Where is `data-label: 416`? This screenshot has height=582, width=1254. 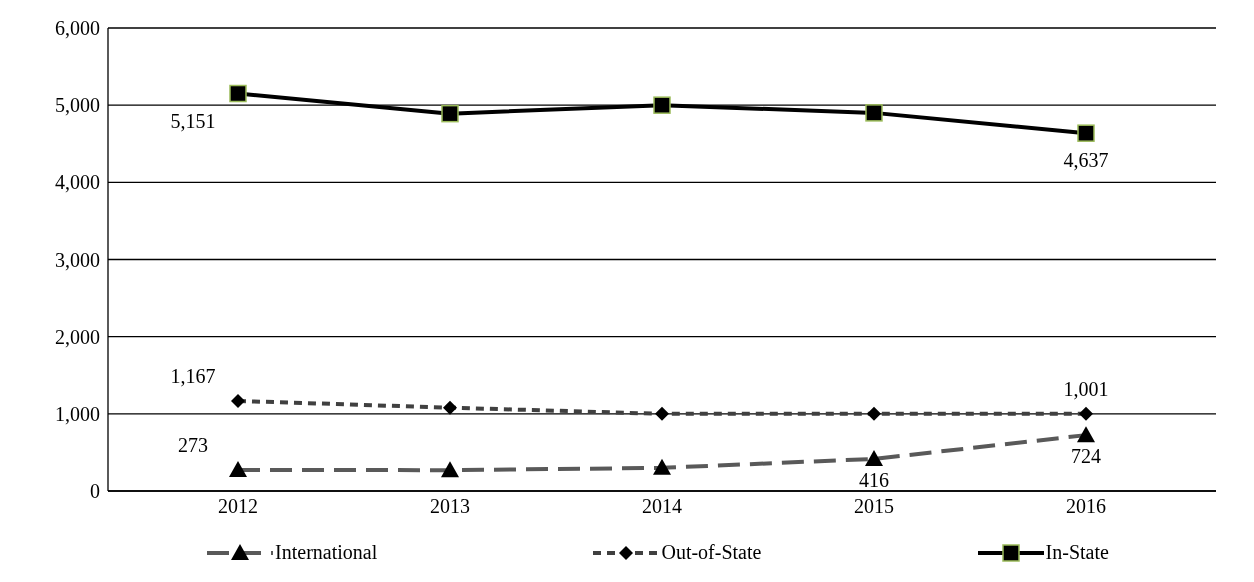 data-label: 416 is located at coordinates (874, 479).